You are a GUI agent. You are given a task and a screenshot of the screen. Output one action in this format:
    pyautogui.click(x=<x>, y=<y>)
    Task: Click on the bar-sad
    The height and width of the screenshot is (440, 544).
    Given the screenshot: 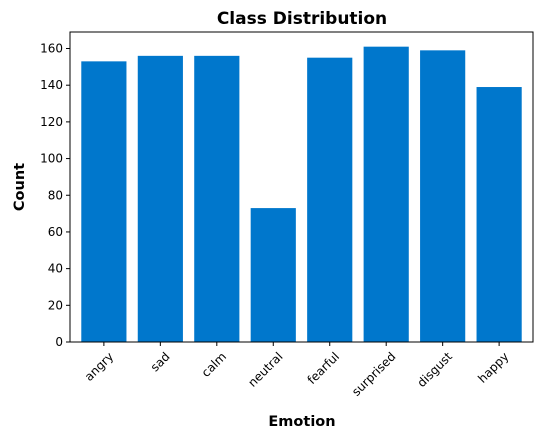 What is the action you would take?
    pyautogui.click(x=160, y=198)
    